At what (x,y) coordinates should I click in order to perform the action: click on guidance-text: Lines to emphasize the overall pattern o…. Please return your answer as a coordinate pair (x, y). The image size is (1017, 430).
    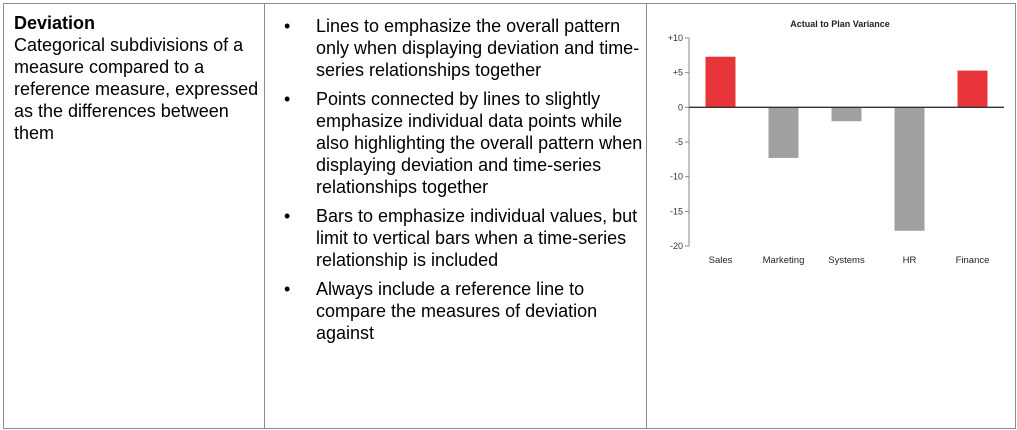
    Looking at the image, I should click on (478, 48).